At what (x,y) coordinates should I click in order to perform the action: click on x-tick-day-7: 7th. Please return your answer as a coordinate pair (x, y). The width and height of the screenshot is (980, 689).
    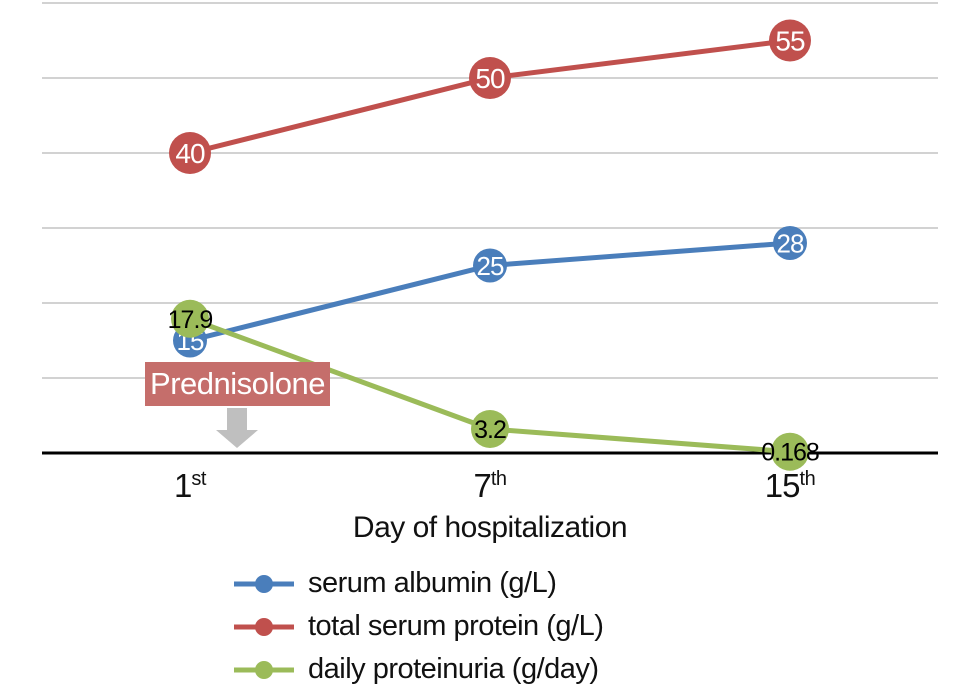
    Looking at the image, I should click on (490, 486).